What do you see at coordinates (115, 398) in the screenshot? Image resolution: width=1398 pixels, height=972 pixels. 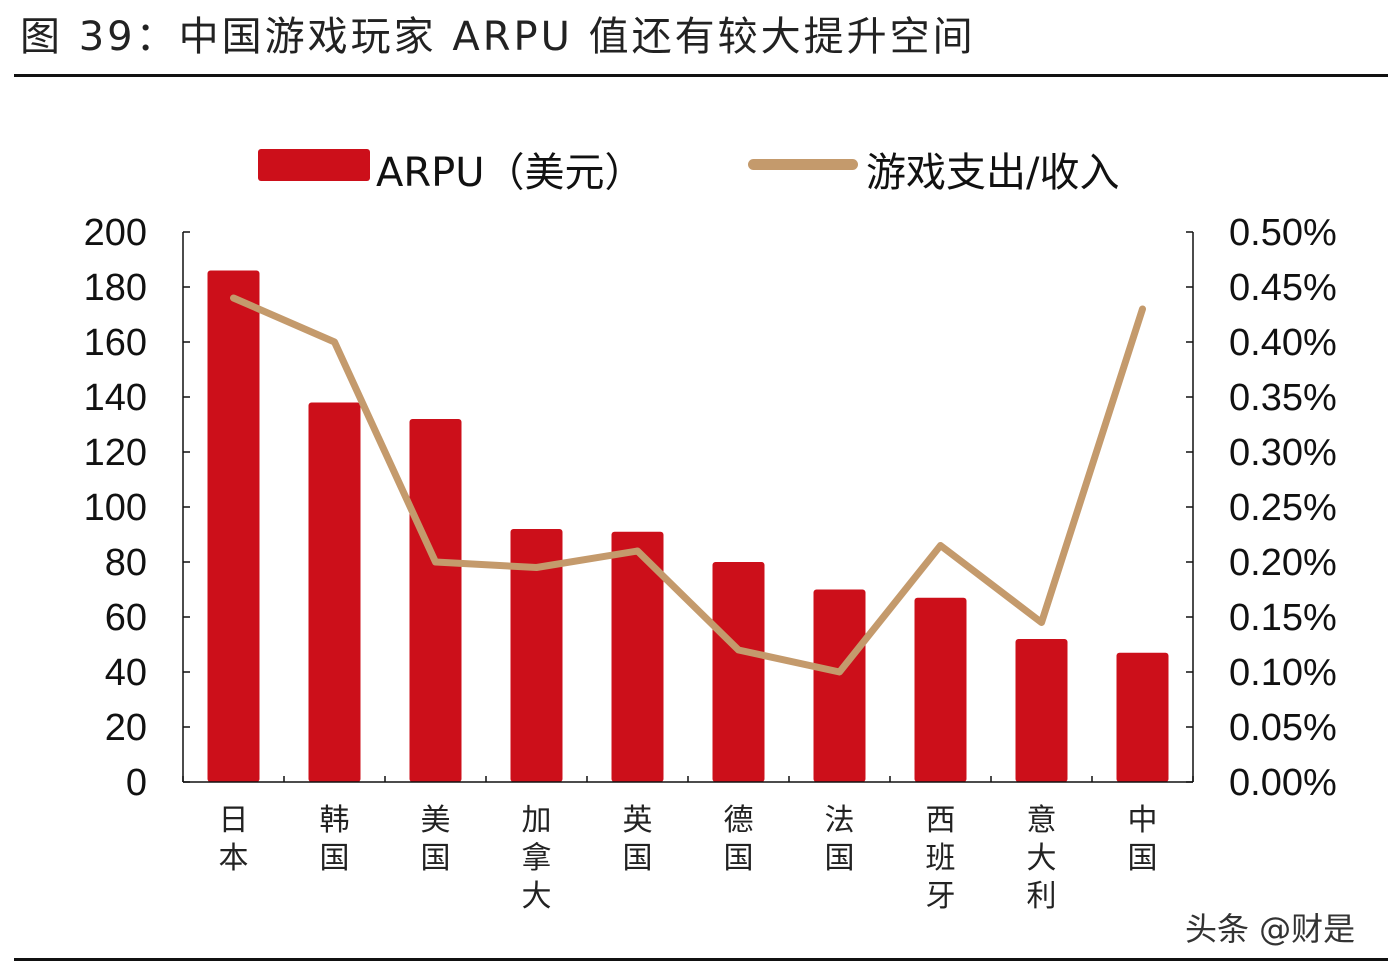 I see `left-tick-label: 140` at bounding box center [115, 398].